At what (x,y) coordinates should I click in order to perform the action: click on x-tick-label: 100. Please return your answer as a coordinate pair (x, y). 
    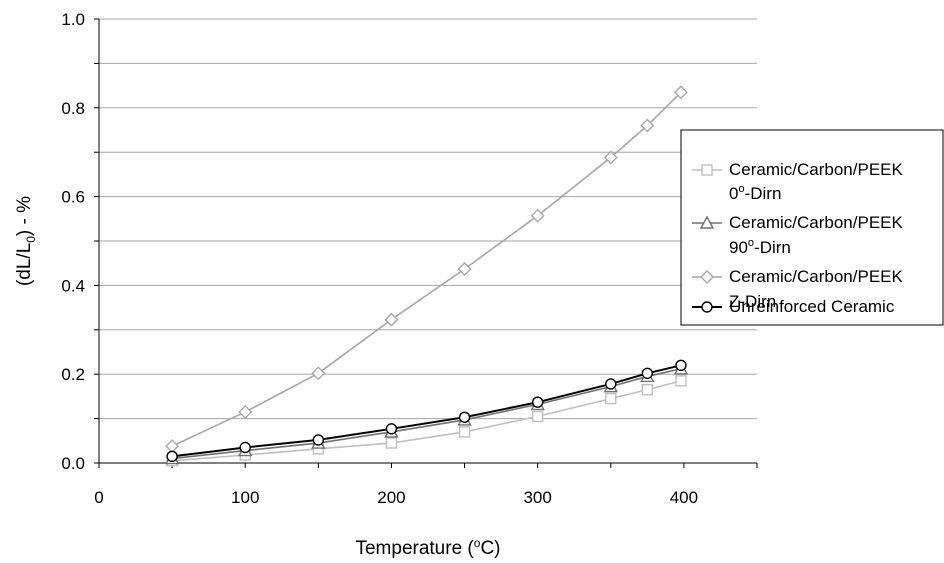
    Looking at the image, I should click on (245, 497).